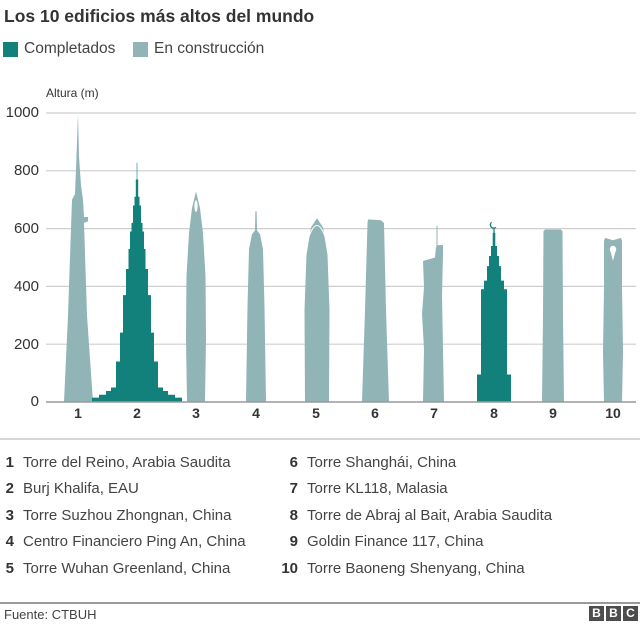 This screenshot has height=627, width=640. I want to click on list-item: 3 Torre Suzhou Zhongnan, China, so click(123, 515).